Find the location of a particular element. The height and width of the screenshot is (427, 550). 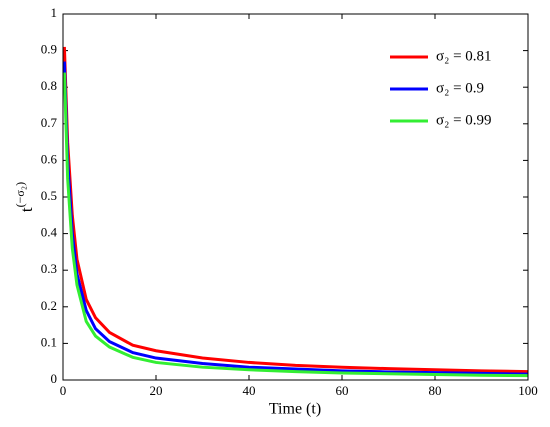

y-tick-label: 0.1 is located at coordinates (49, 341).